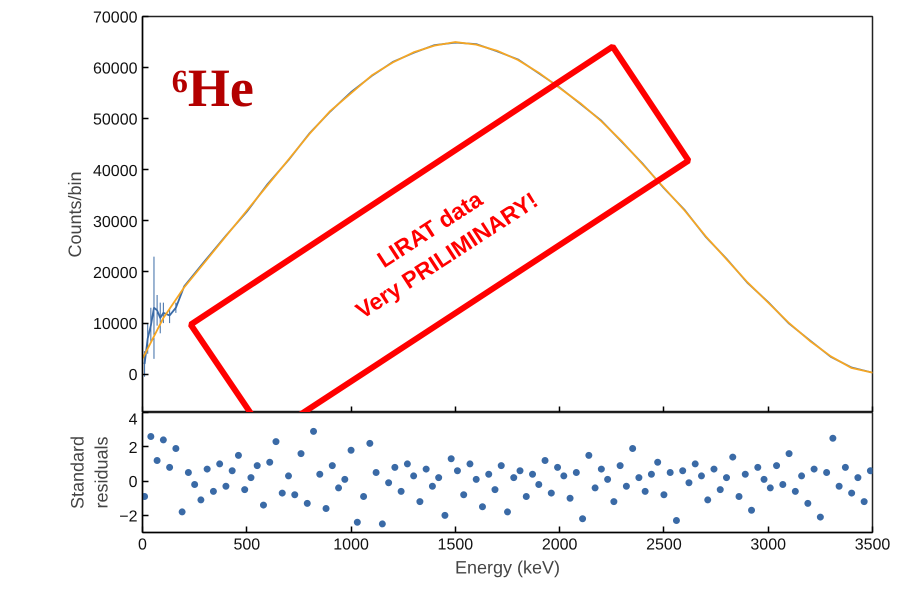  Describe the element at coordinates (75, 214) in the screenshot. I see `y-axis-title: Counts/bin` at that location.